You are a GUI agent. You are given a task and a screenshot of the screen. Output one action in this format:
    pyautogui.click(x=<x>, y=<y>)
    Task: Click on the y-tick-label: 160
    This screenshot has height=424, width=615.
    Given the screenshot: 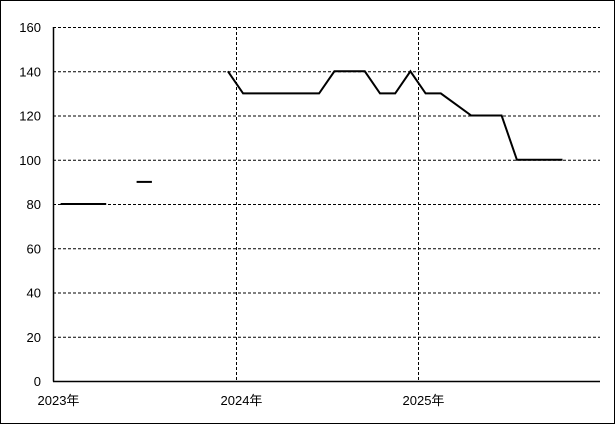 What is the action you would take?
    pyautogui.click(x=30, y=27)
    